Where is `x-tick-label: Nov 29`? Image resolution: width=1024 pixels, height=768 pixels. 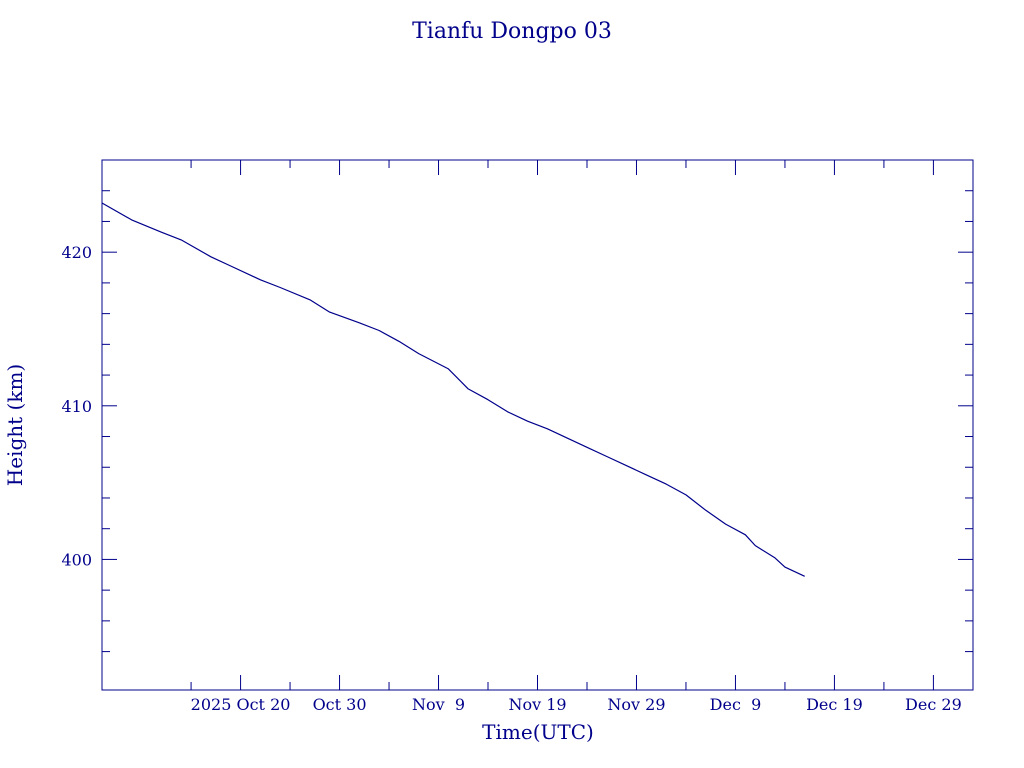 x-tick-label: Nov 29 is located at coordinates (636, 704).